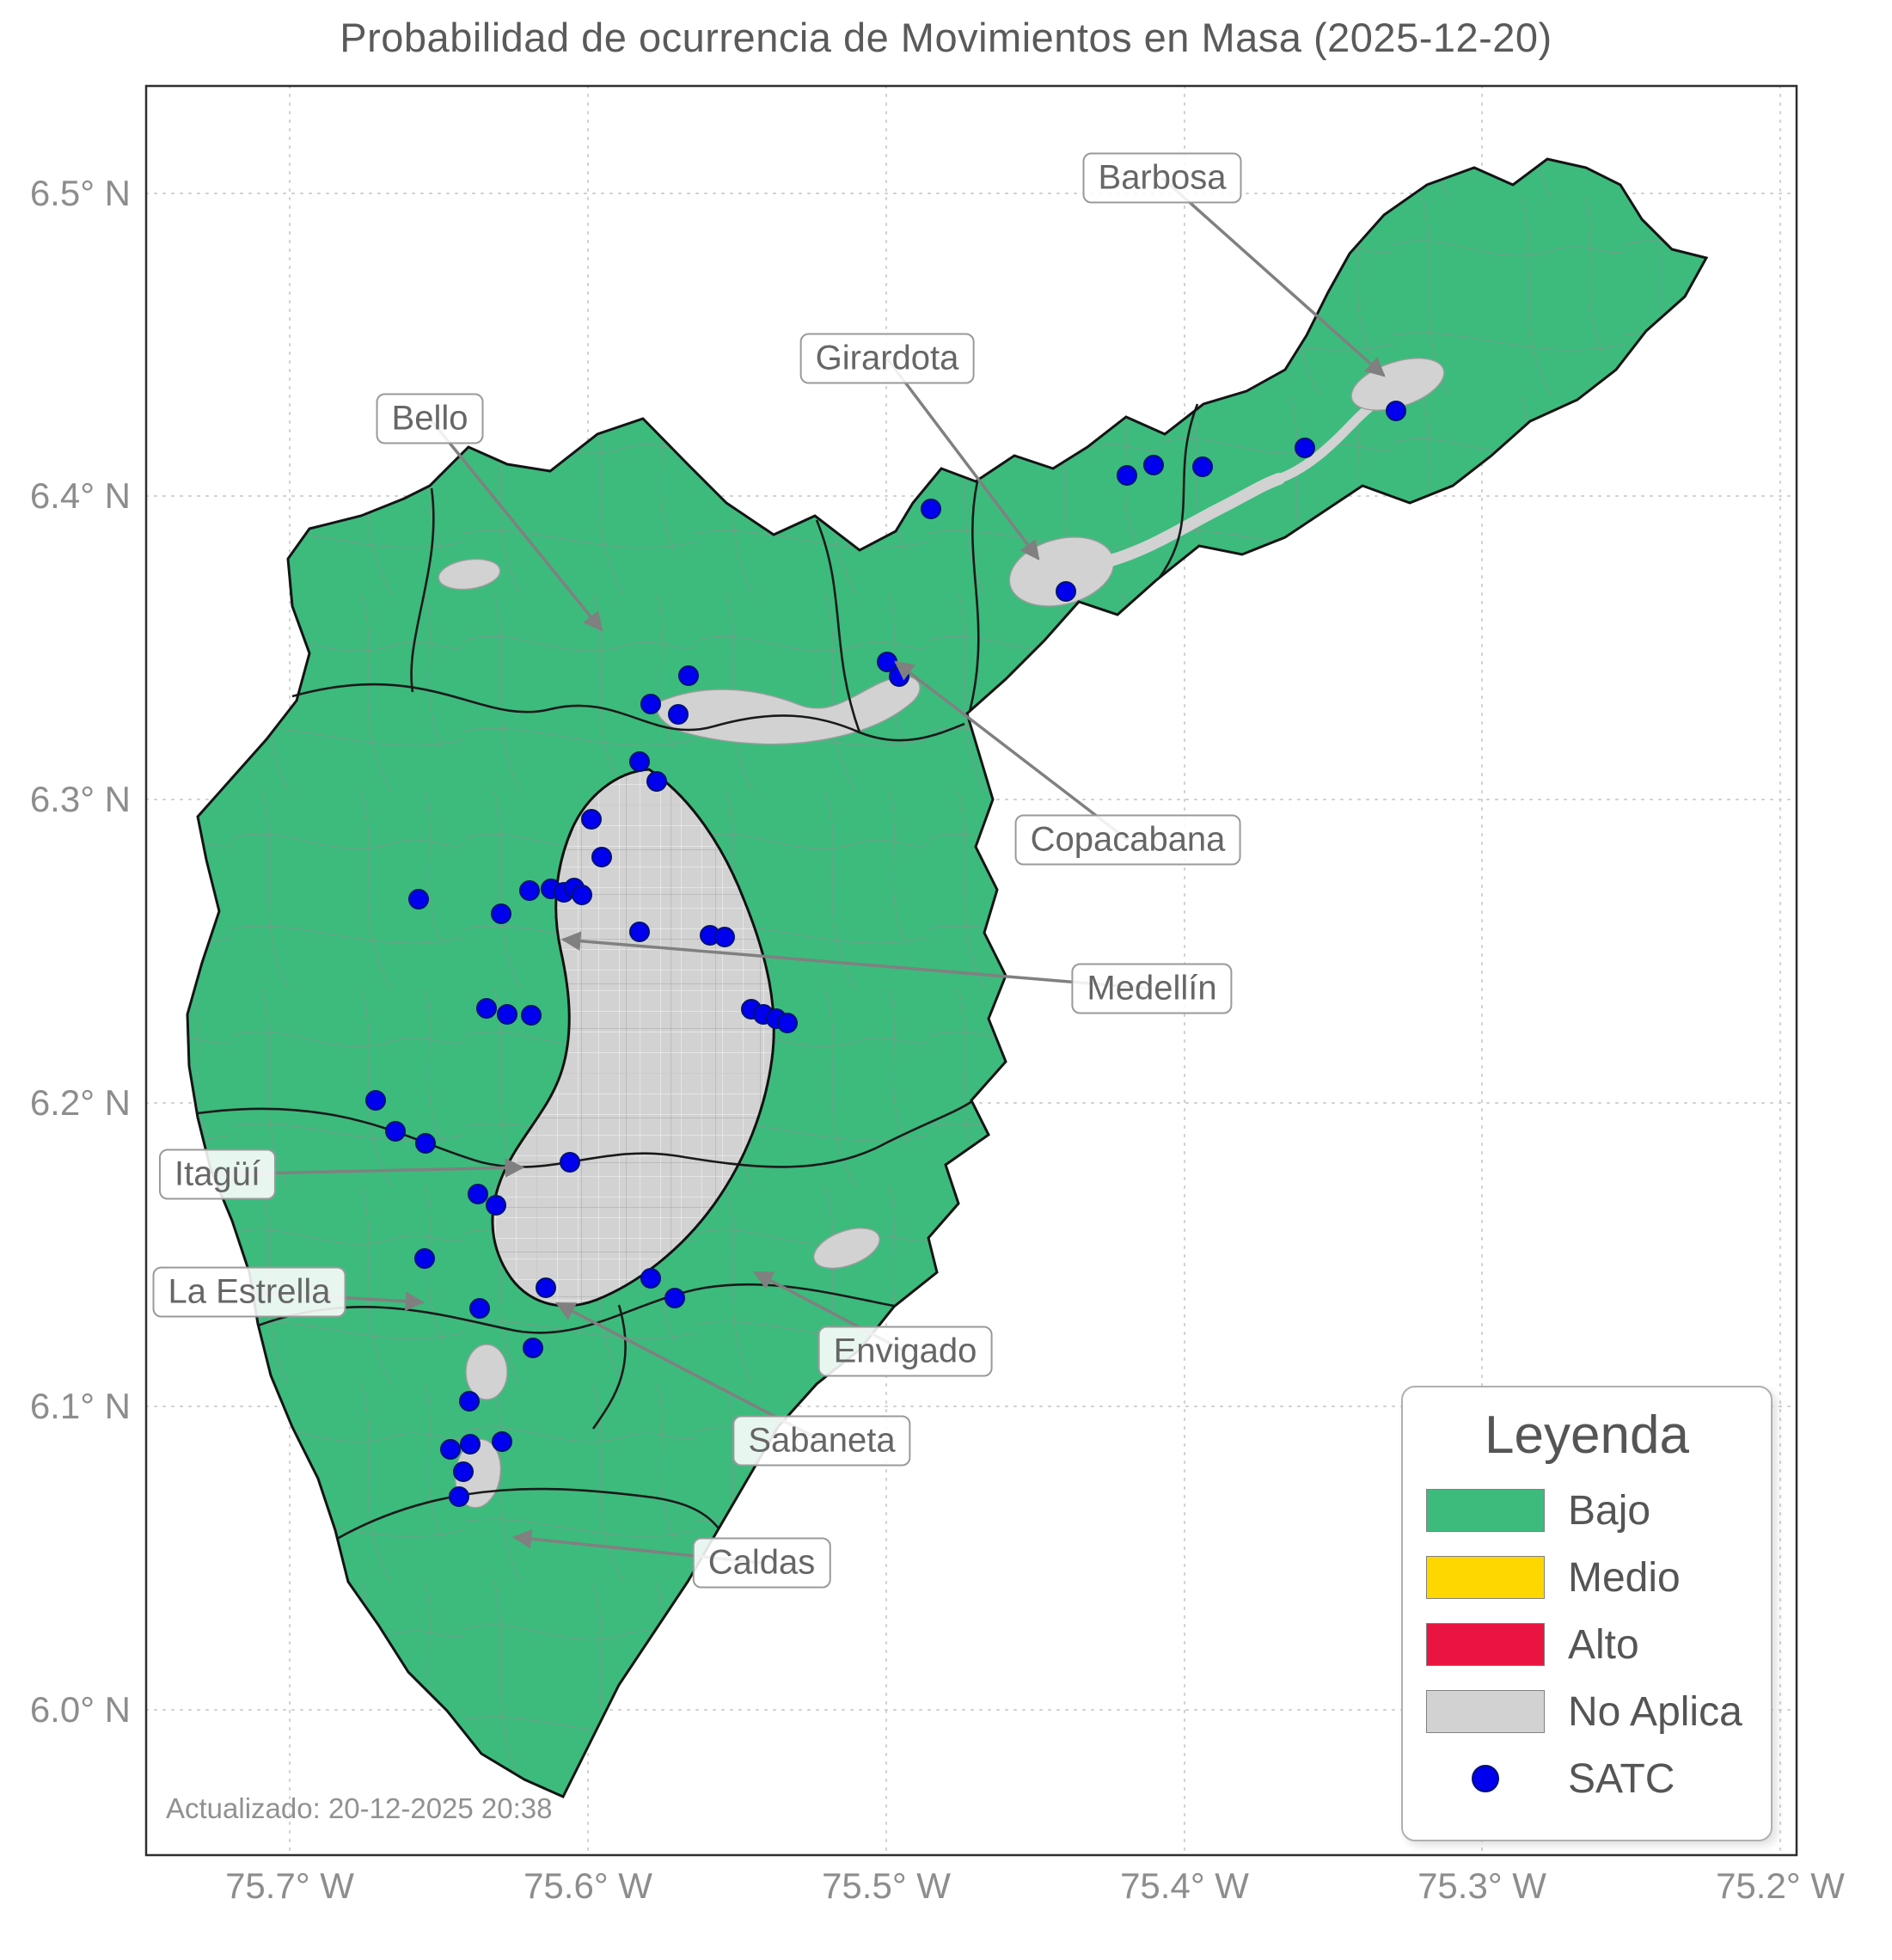 The width and height of the screenshot is (1892, 1960). What do you see at coordinates (846, 1248) in the screenshot?
I see `urban-patch-envigado-east` at bounding box center [846, 1248].